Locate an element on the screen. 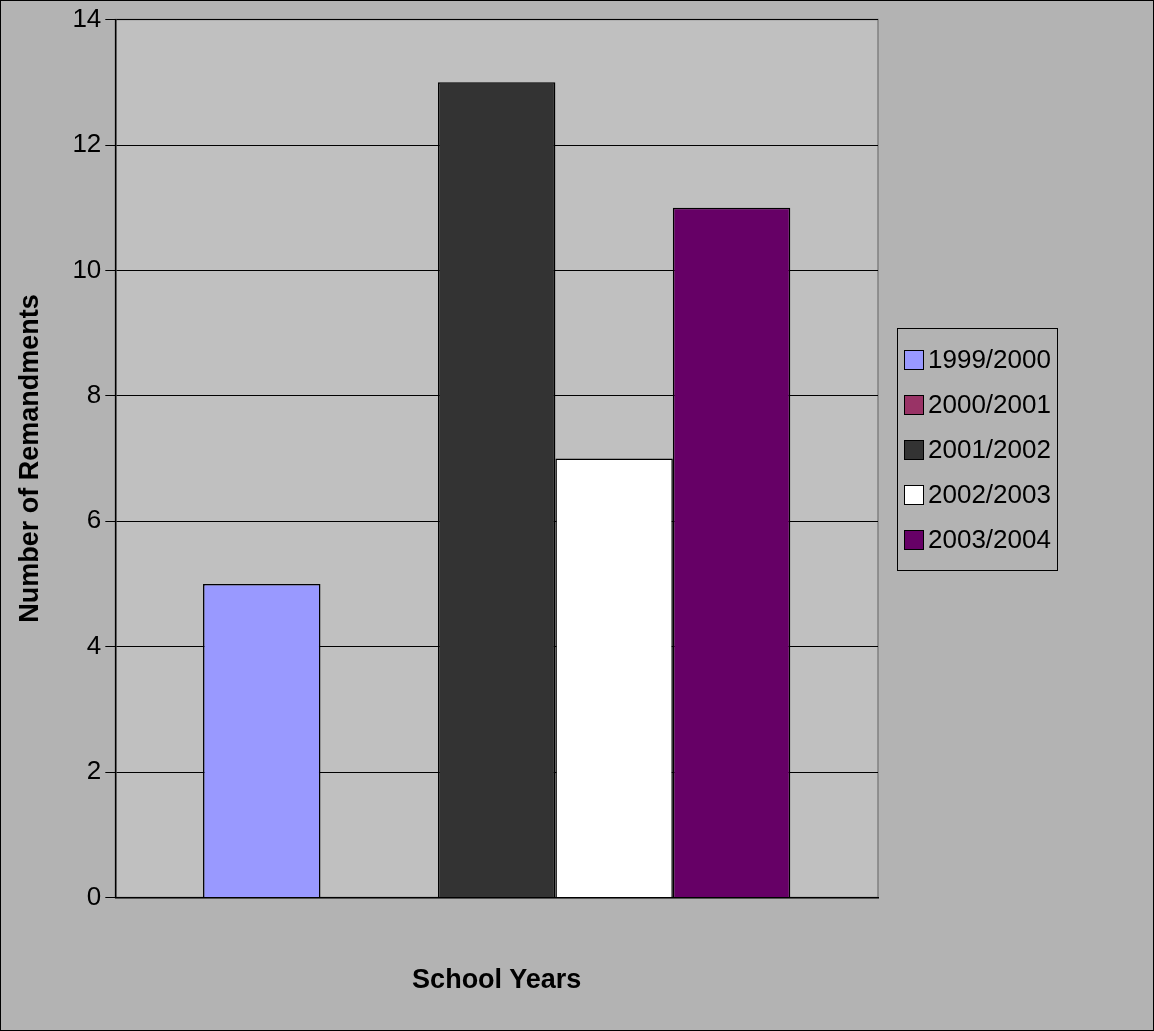  y-tick-label: 12 is located at coordinates (87, 143).